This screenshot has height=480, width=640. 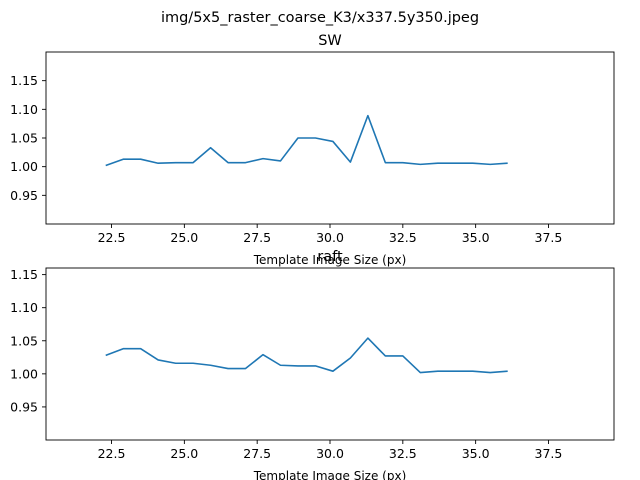 What do you see at coordinates (320, 18) in the screenshot?
I see `figure-suptitle: img/5x5_raster_coarse_K3/x337.5y350.jpeg` at bounding box center [320, 18].